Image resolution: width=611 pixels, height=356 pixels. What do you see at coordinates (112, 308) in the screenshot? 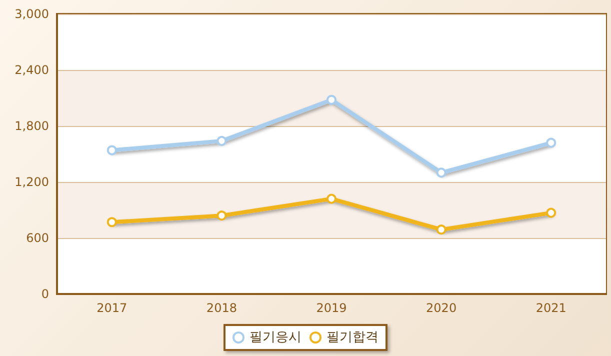
I see `x-tick-label: 2017` at bounding box center [112, 308].